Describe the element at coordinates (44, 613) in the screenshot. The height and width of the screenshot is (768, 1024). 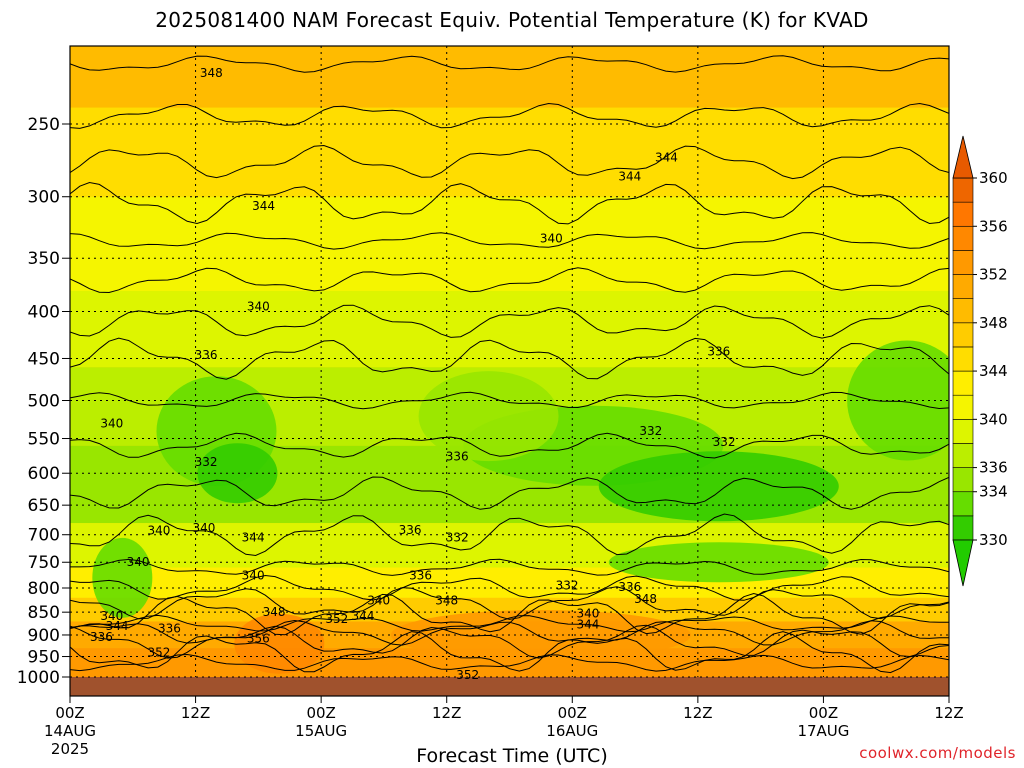
I see `y-tick-label: 850` at that location.